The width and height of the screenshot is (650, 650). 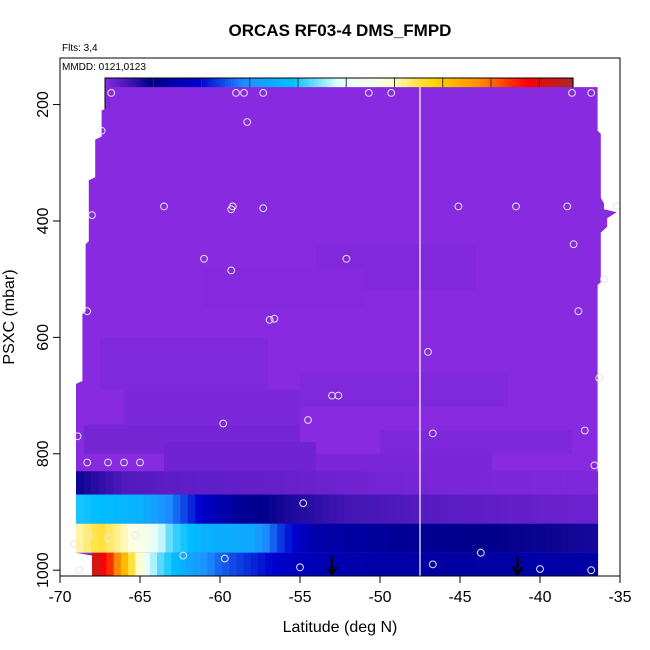 What do you see at coordinates (379, 597) in the screenshot?
I see `x-tick-label: -50` at bounding box center [379, 597].